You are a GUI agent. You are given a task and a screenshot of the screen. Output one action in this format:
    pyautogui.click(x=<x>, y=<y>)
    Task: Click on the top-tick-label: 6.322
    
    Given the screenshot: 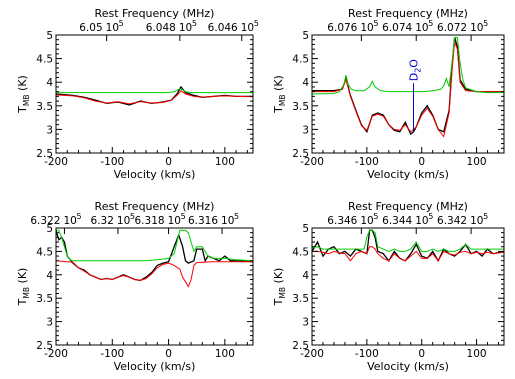 What is the action you would take?
    pyautogui.click(x=45, y=221)
    